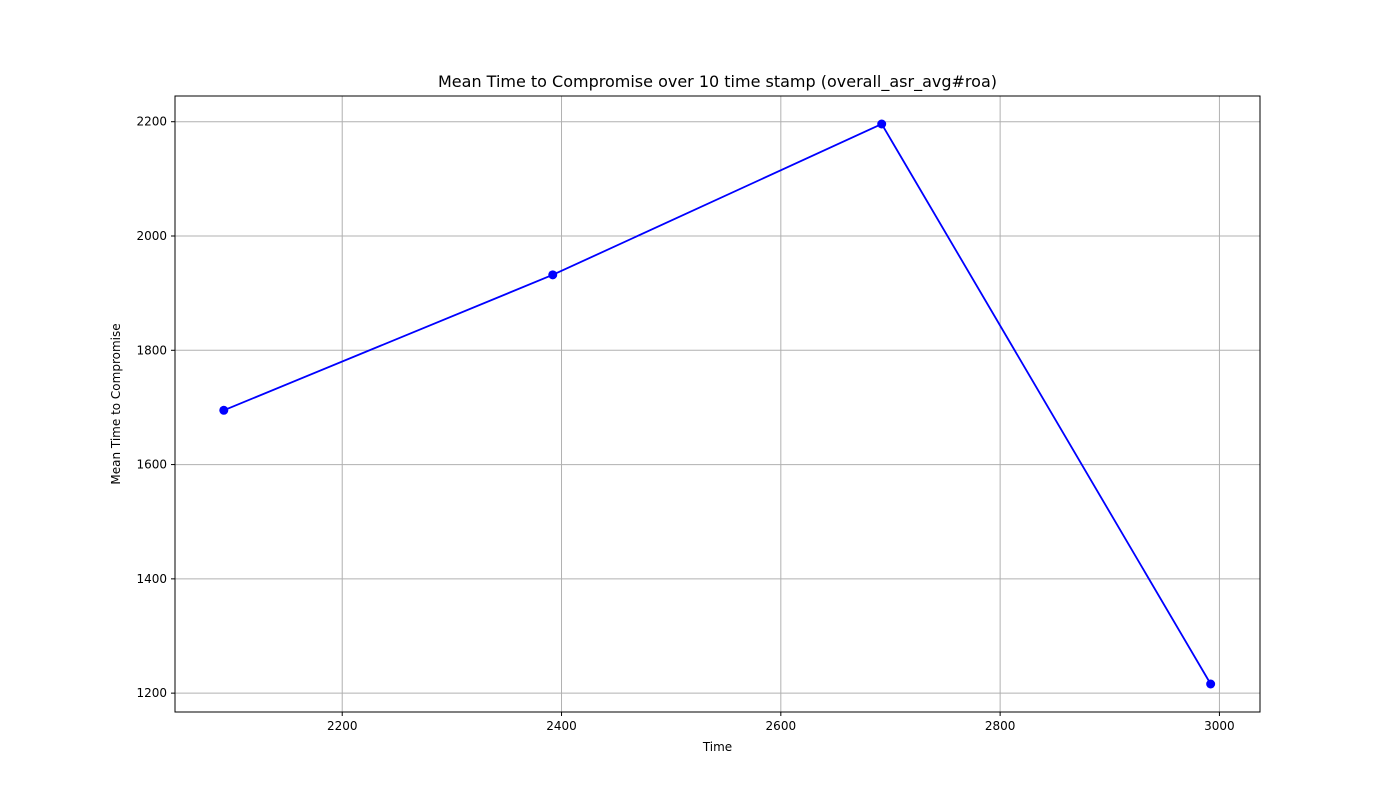 The width and height of the screenshot is (1400, 800). Describe the element at coordinates (1000, 726) in the screenshot. I see `x-tick-label: 2800` at that location.